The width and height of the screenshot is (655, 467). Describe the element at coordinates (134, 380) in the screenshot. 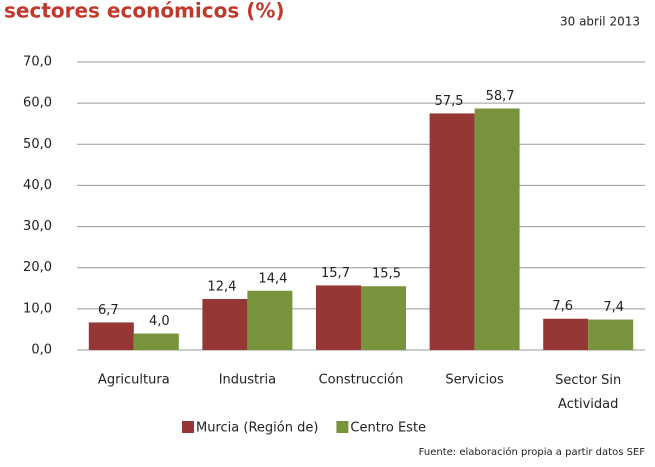

I see `x-tick-label: Agricultura` at that location.